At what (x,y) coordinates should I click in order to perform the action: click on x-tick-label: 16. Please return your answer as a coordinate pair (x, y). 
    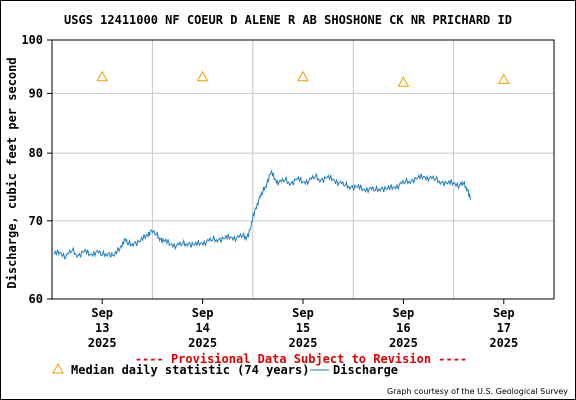
    Looking at the image, I should click on (403, 328).